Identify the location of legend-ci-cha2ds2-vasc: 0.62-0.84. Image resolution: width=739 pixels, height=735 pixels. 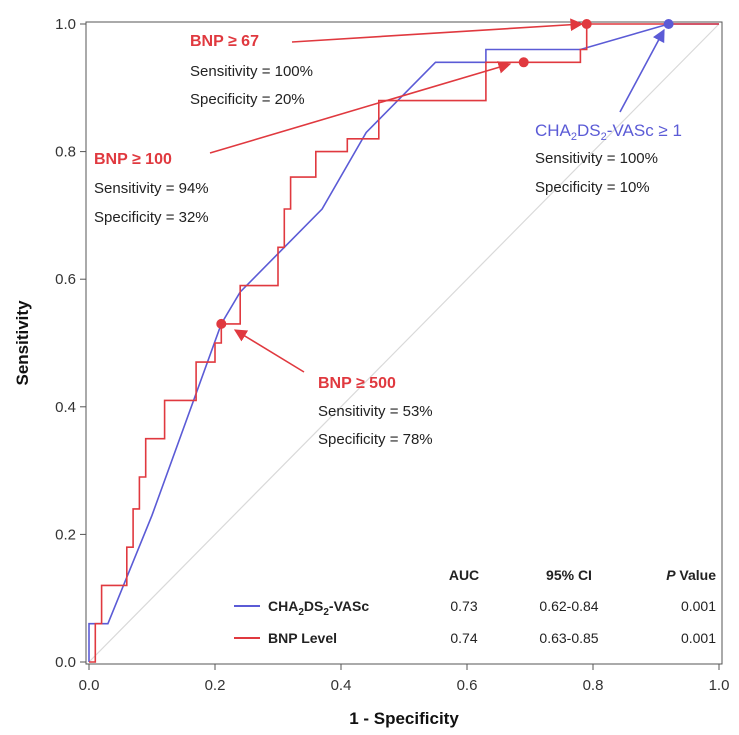
(568, 606).